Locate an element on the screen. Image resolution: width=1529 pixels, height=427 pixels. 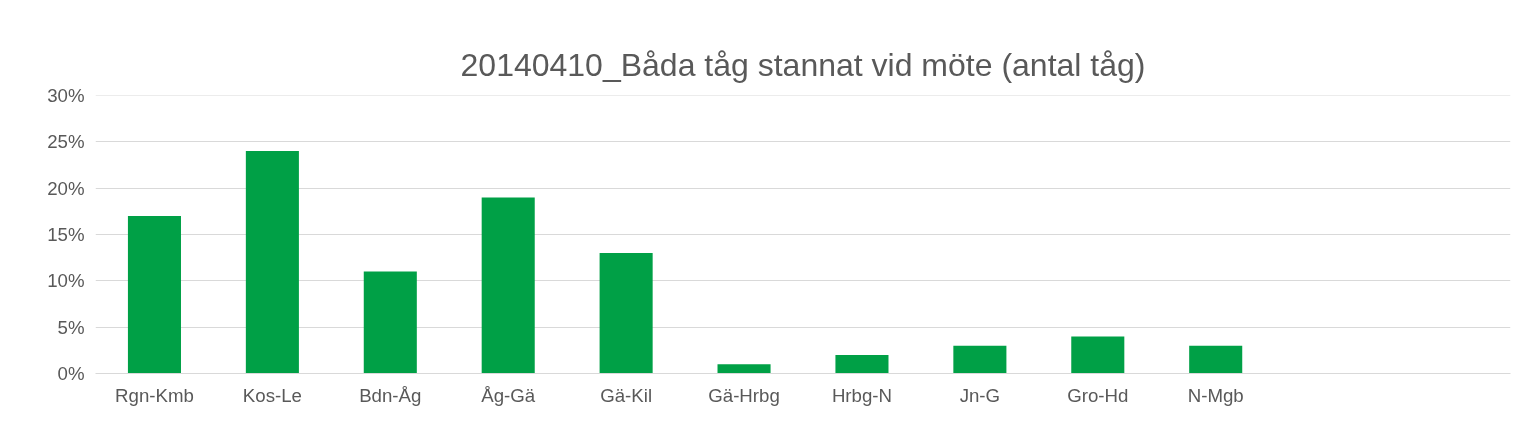
x-tick-label: Rgn-Kmb is located at coordinates (154, 395).